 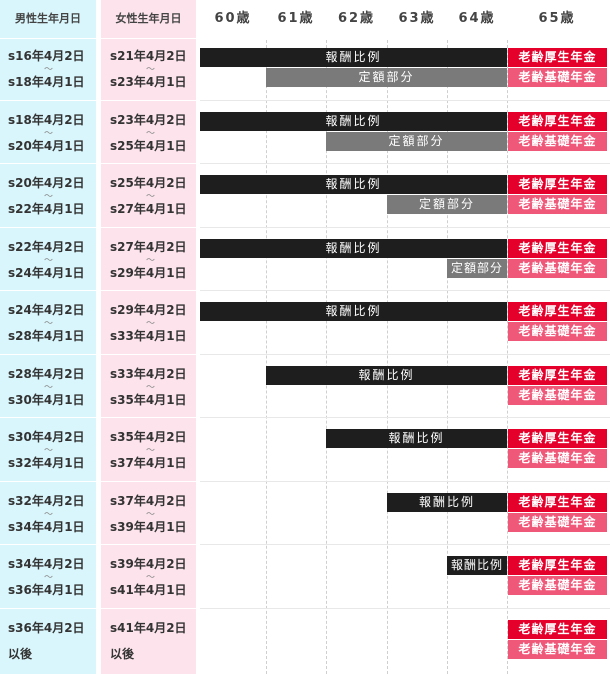 I want to click on female-birthdate-to: s27年4月1日, so click(x=148, y=209).